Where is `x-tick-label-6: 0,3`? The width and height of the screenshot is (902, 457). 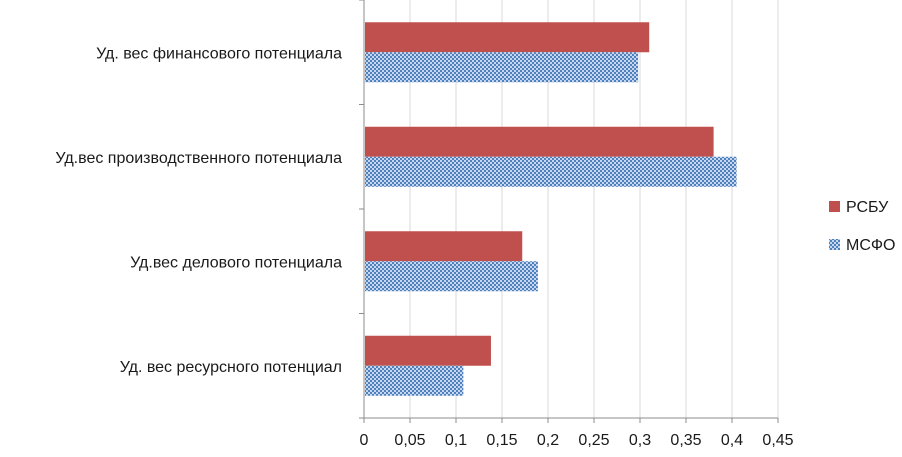 x-tick-label-6: 0,3 is located at coordinates (640, 440).